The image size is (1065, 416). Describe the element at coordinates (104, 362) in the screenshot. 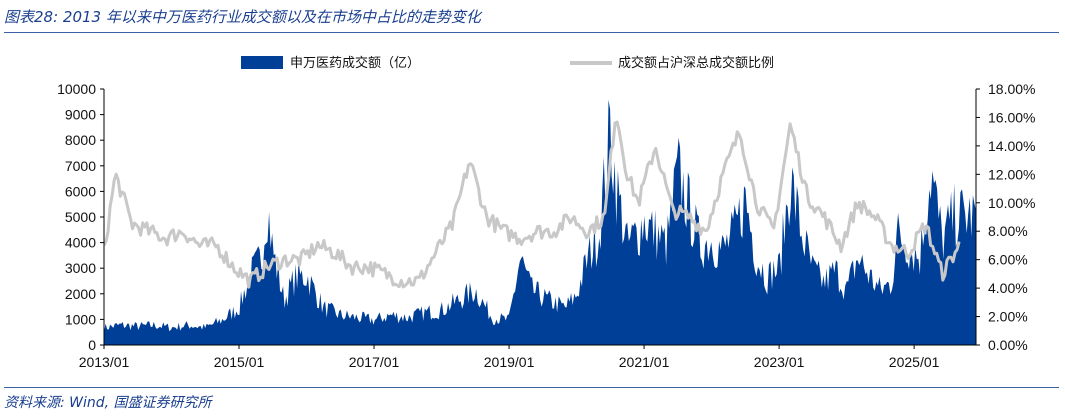

I see `x-tick-label: 2013/01` at that location.